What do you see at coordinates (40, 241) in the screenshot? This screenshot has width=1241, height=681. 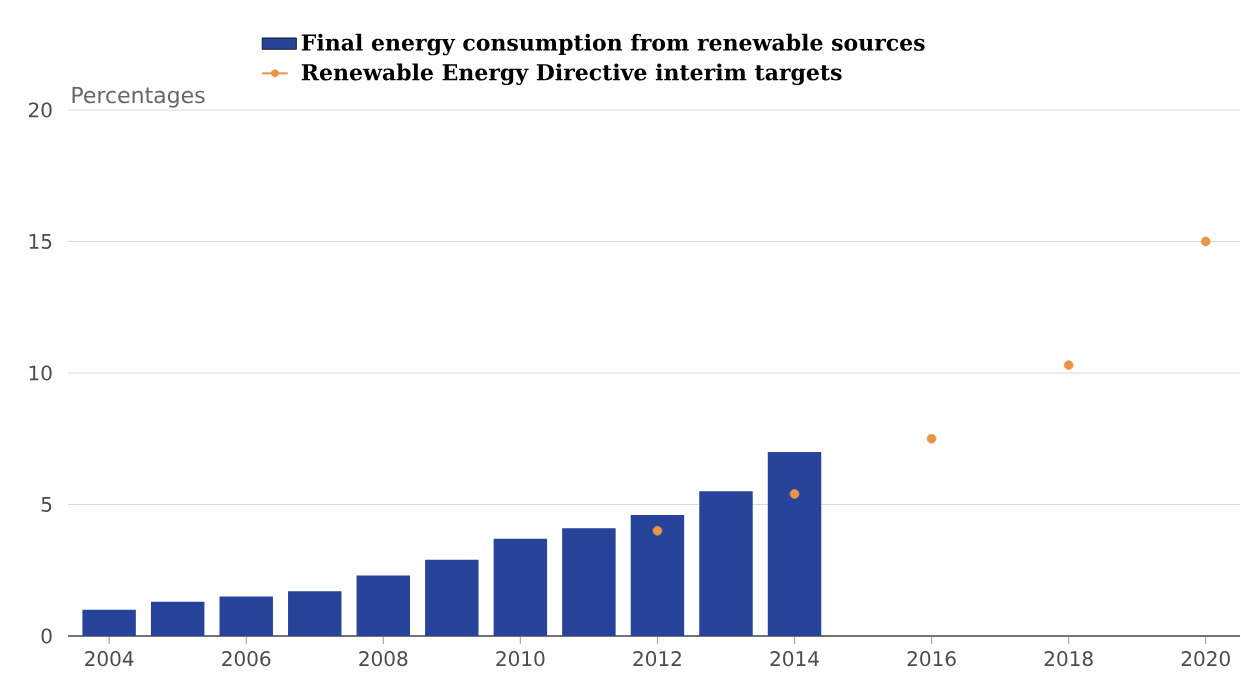 I see `y-tick-label: 15` at bounding box center [40, 241].